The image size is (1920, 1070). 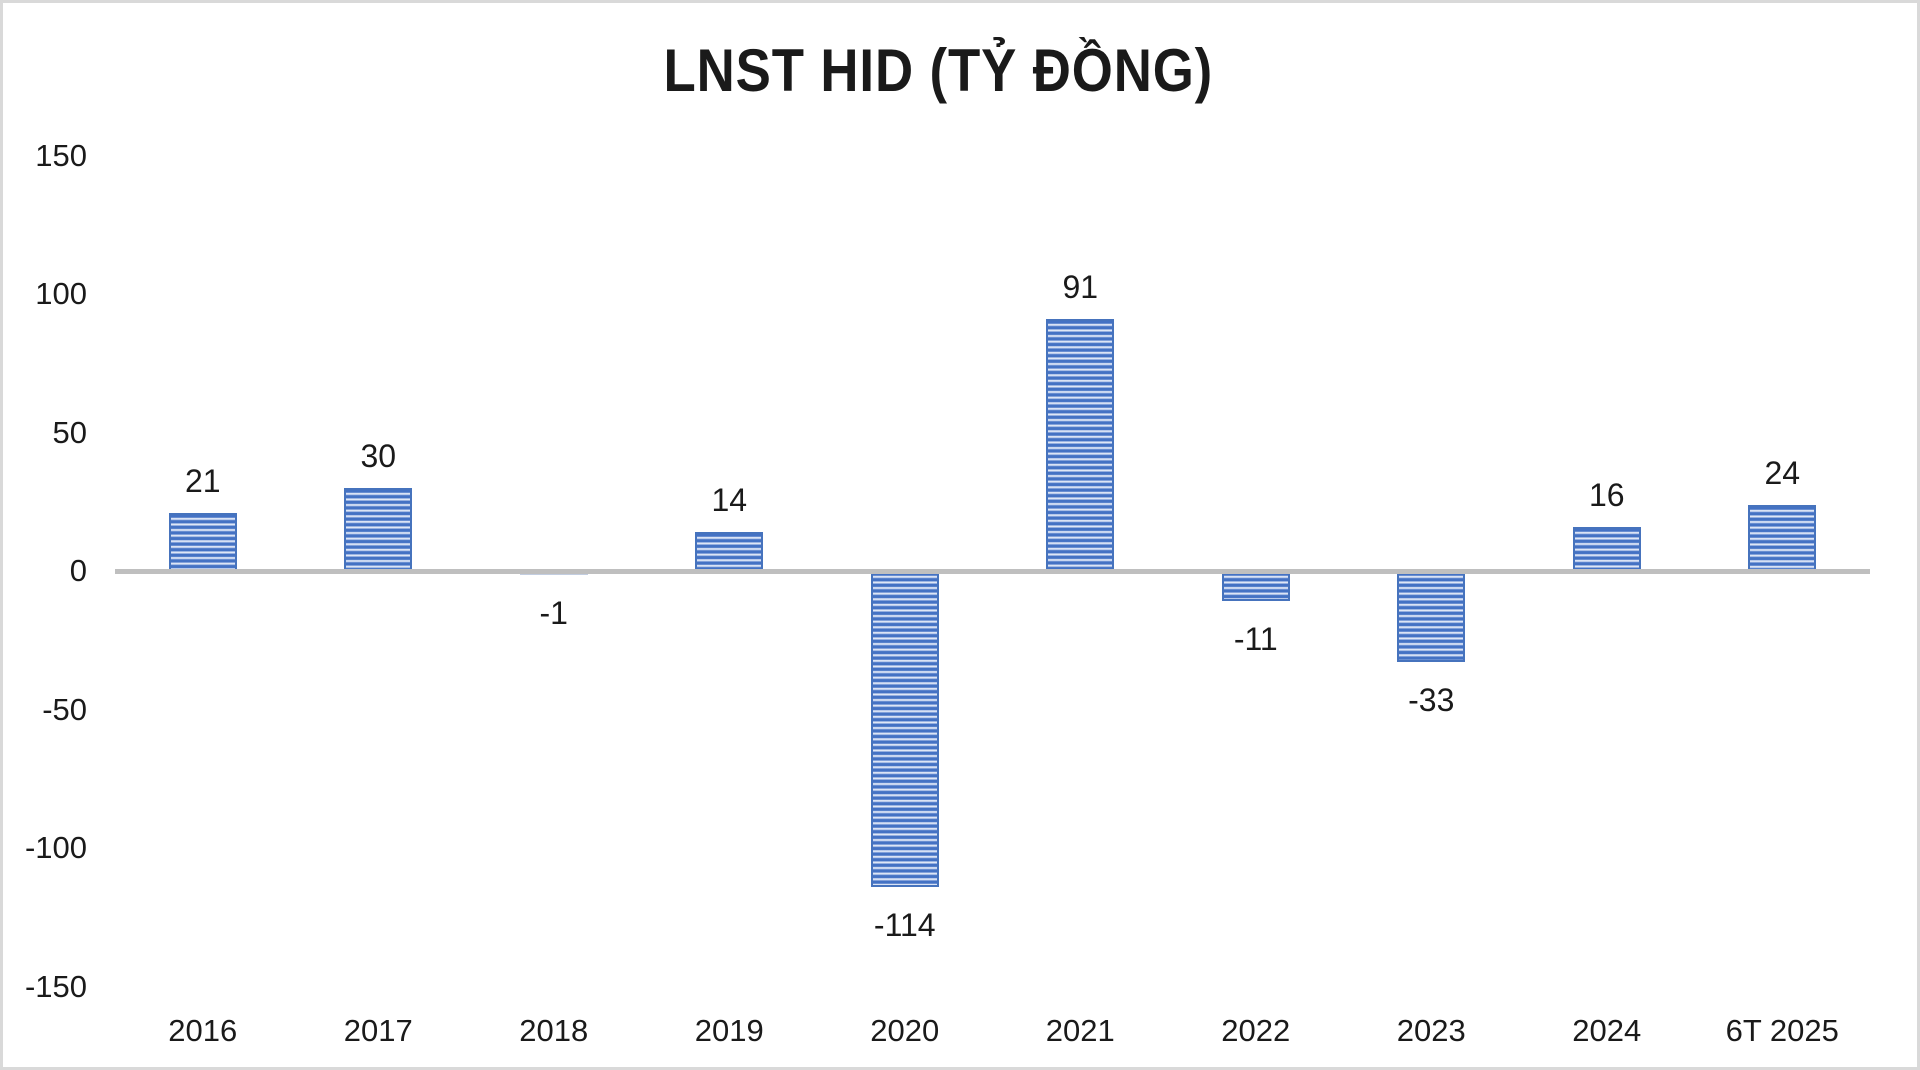 What do you see at coordinates (1255, 639) in the screenshot?
I see `bar-value-label-2022: -11` at bounding box center [1255, 639].